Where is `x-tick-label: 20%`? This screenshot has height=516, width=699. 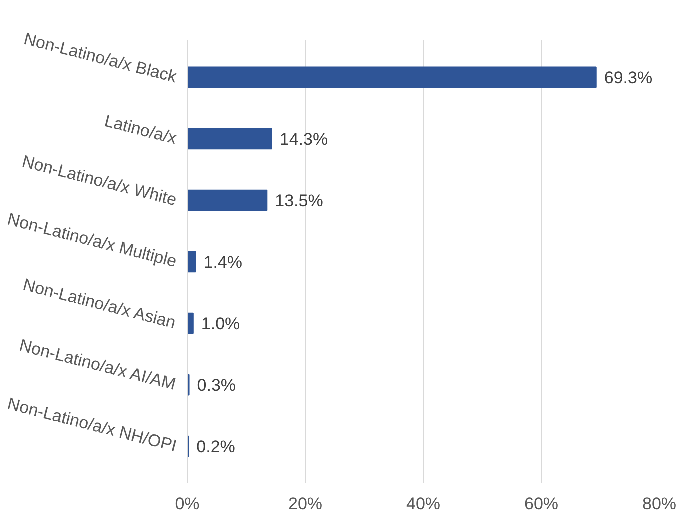 x-tick-label: 20% is located at coordinates (305, 504).